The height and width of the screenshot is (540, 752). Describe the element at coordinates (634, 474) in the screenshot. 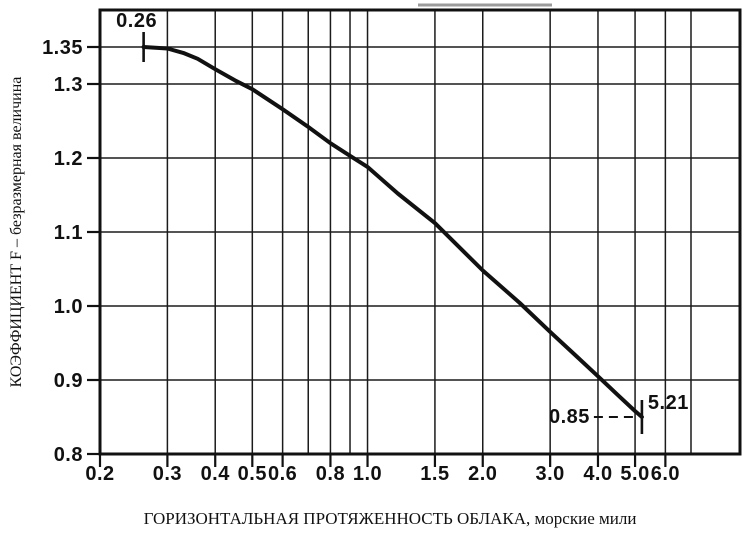

I see `x-tick-label: 5.0` at that location.